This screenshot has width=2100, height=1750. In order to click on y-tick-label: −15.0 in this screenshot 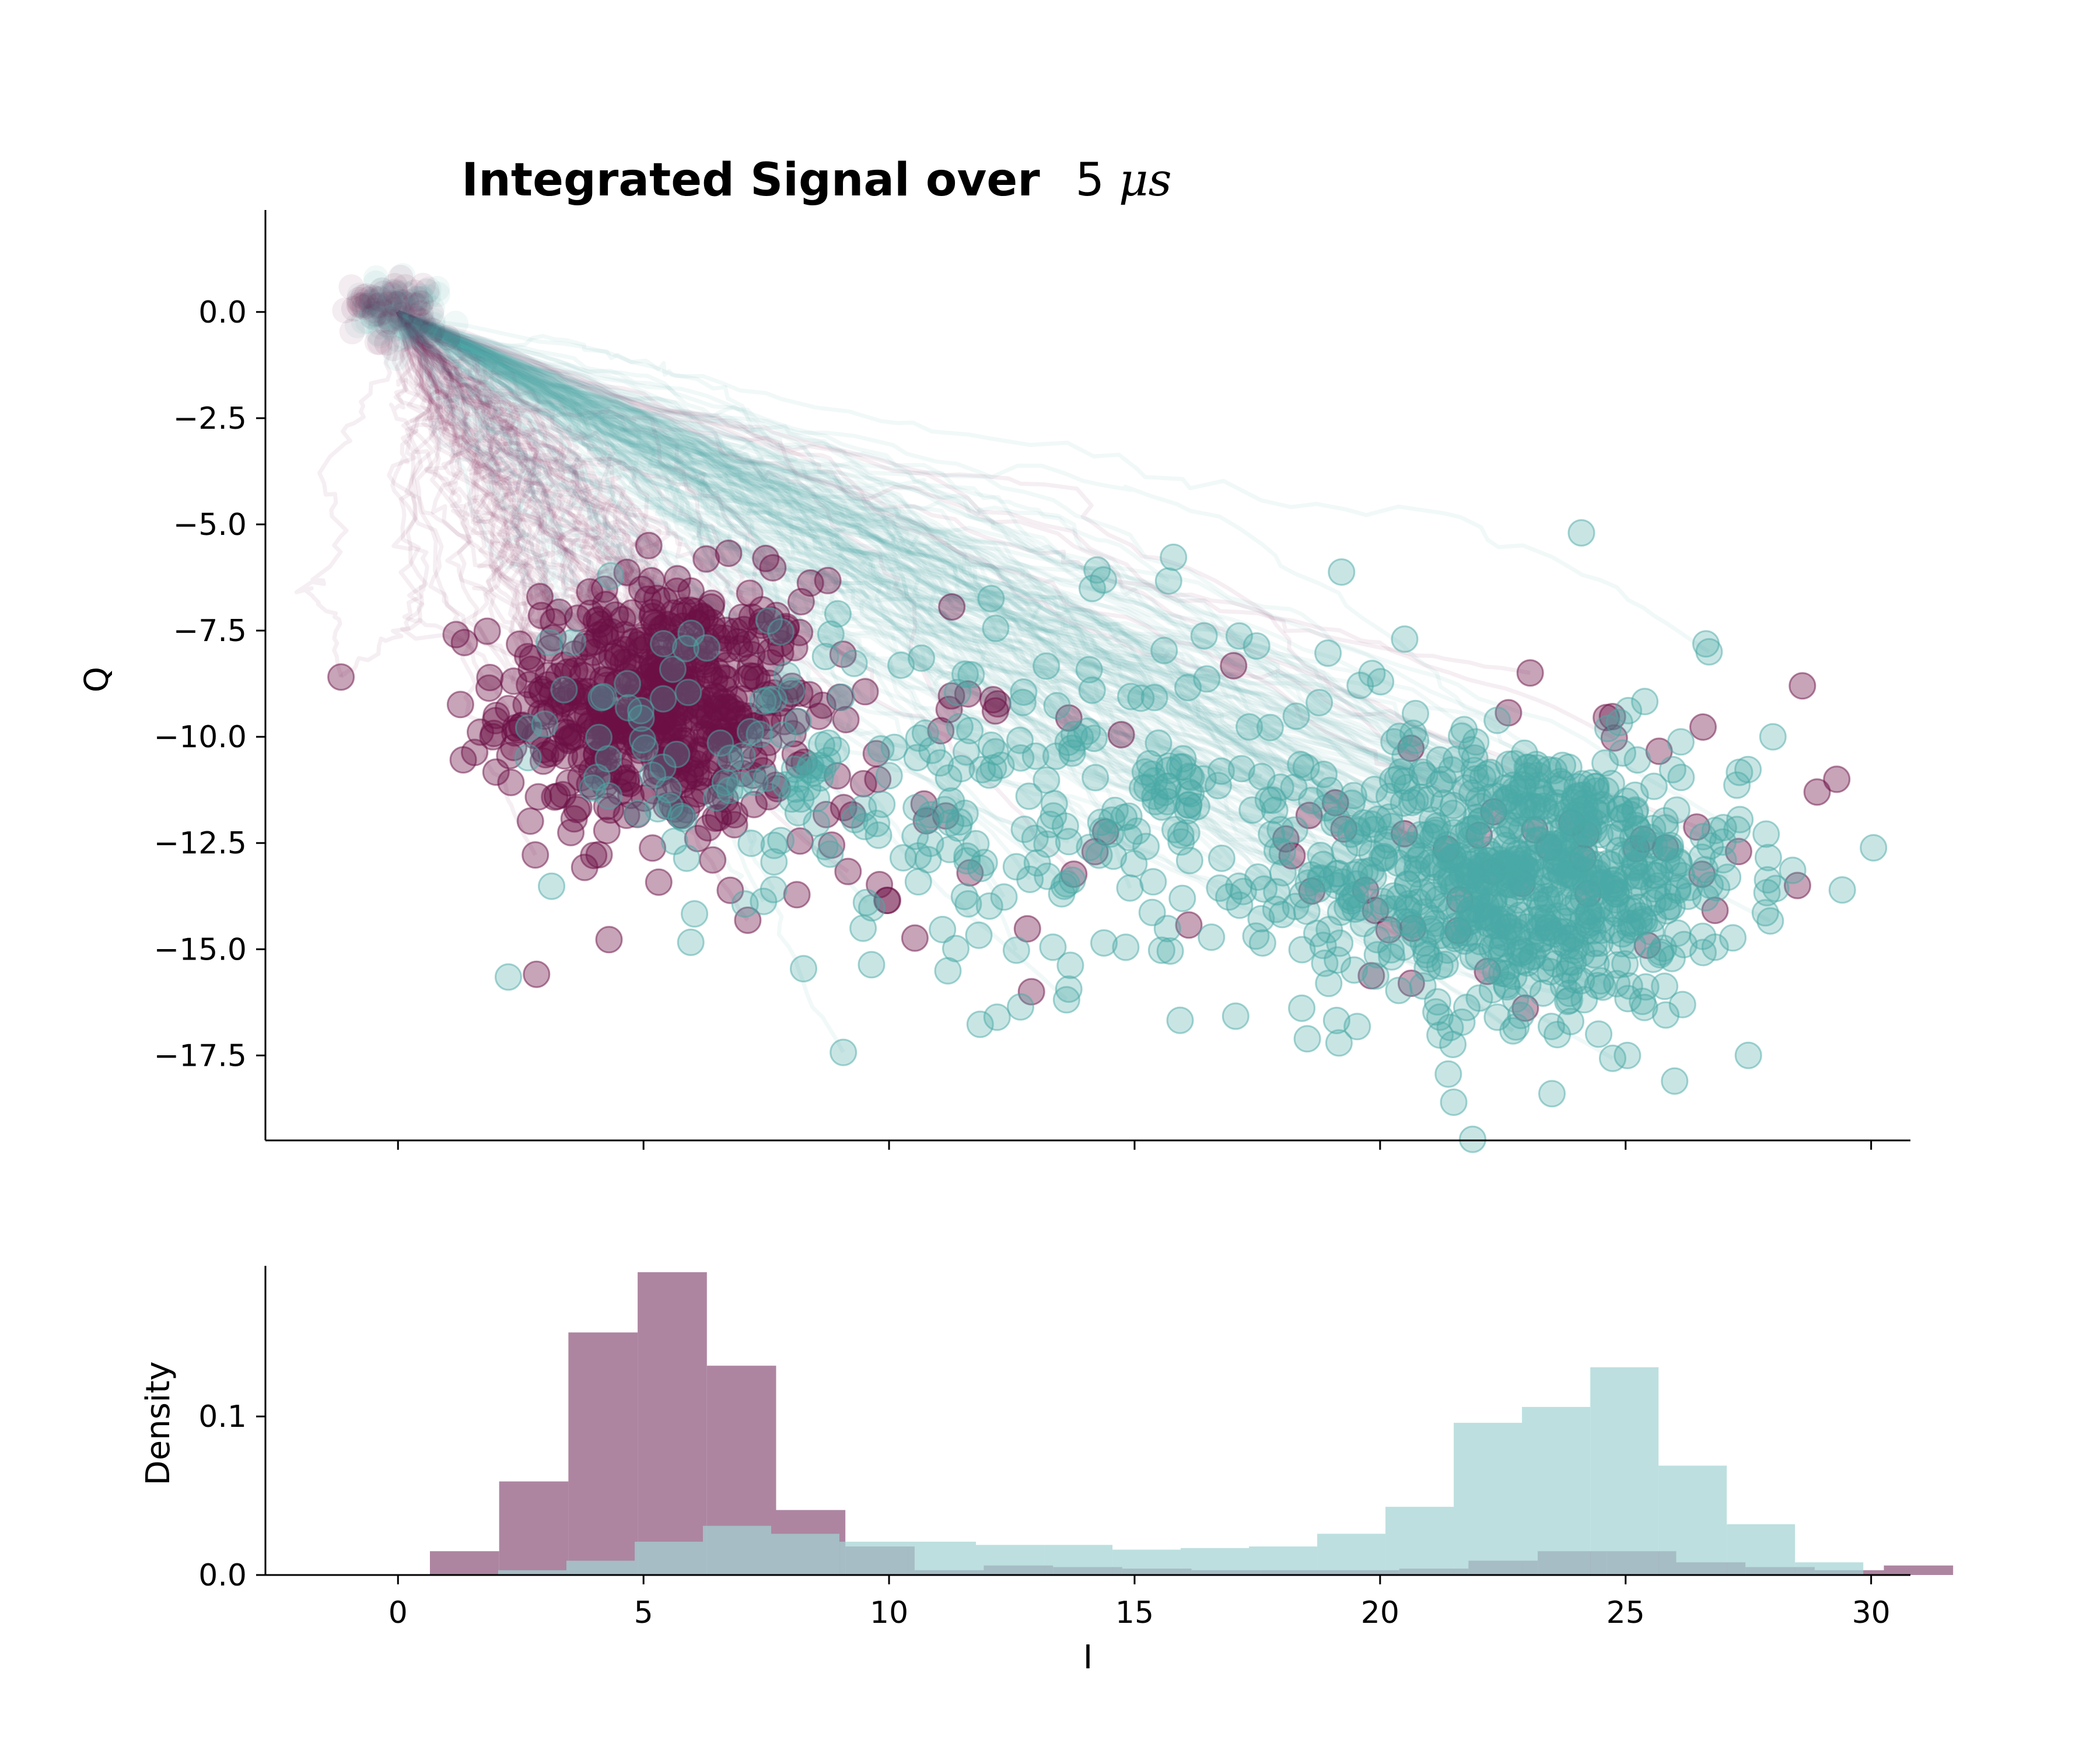, I will do `click(201, 949)`.